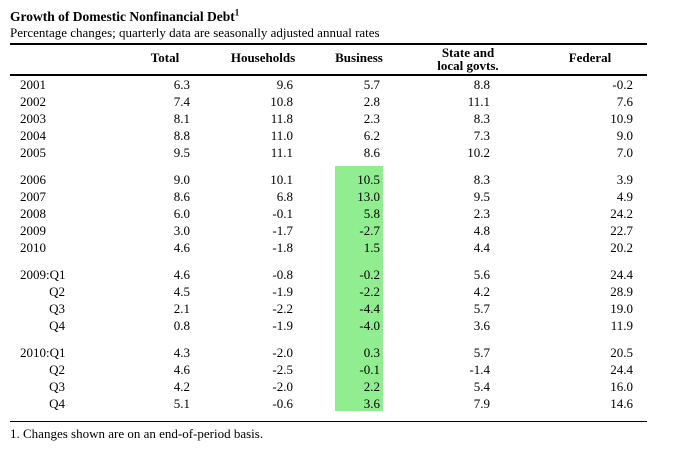  Describe the element at coordinates (282, 213) in the screenshot. I see `cell-households: -0.1` at that location.